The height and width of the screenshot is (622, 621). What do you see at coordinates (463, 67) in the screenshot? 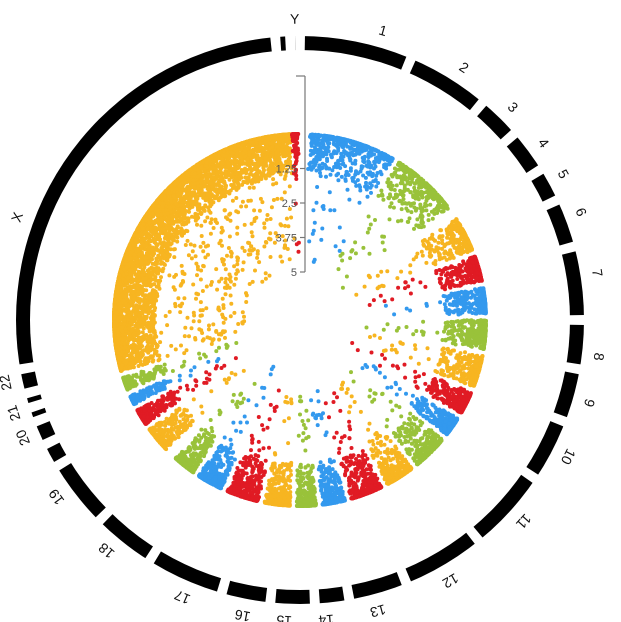
I see `chromosome-label-2: 2` at bounding box center [463, 67].